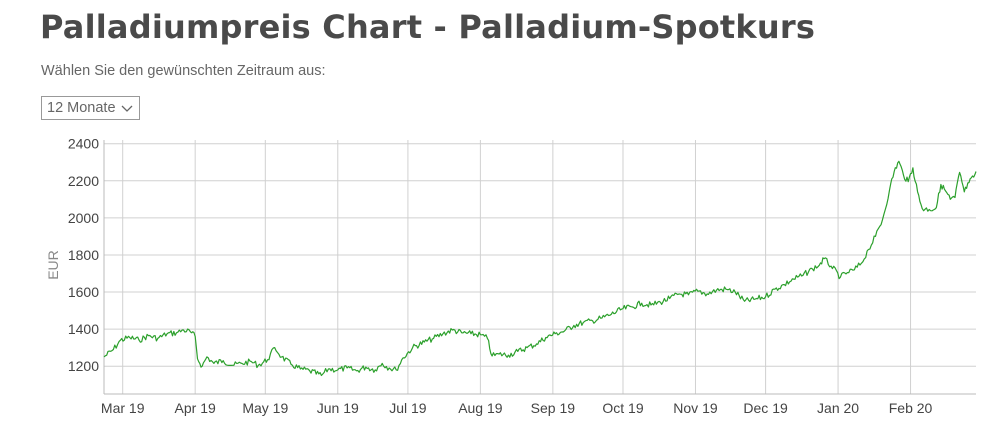 Image resolution: width=1000 pixels, height=434 pixels. Describe the element at coordinates (83, 255) in the screenshot. I see `y-tick-label: 1800` at that location.